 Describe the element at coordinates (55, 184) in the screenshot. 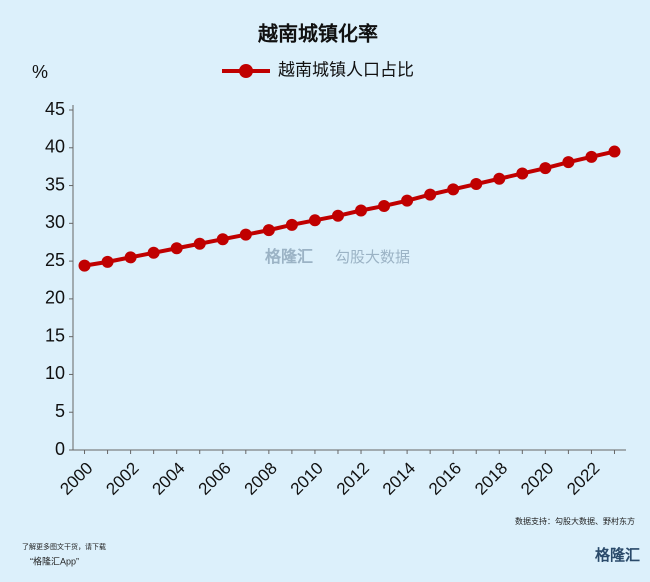

I see `y-tick-label: 35` at that location.